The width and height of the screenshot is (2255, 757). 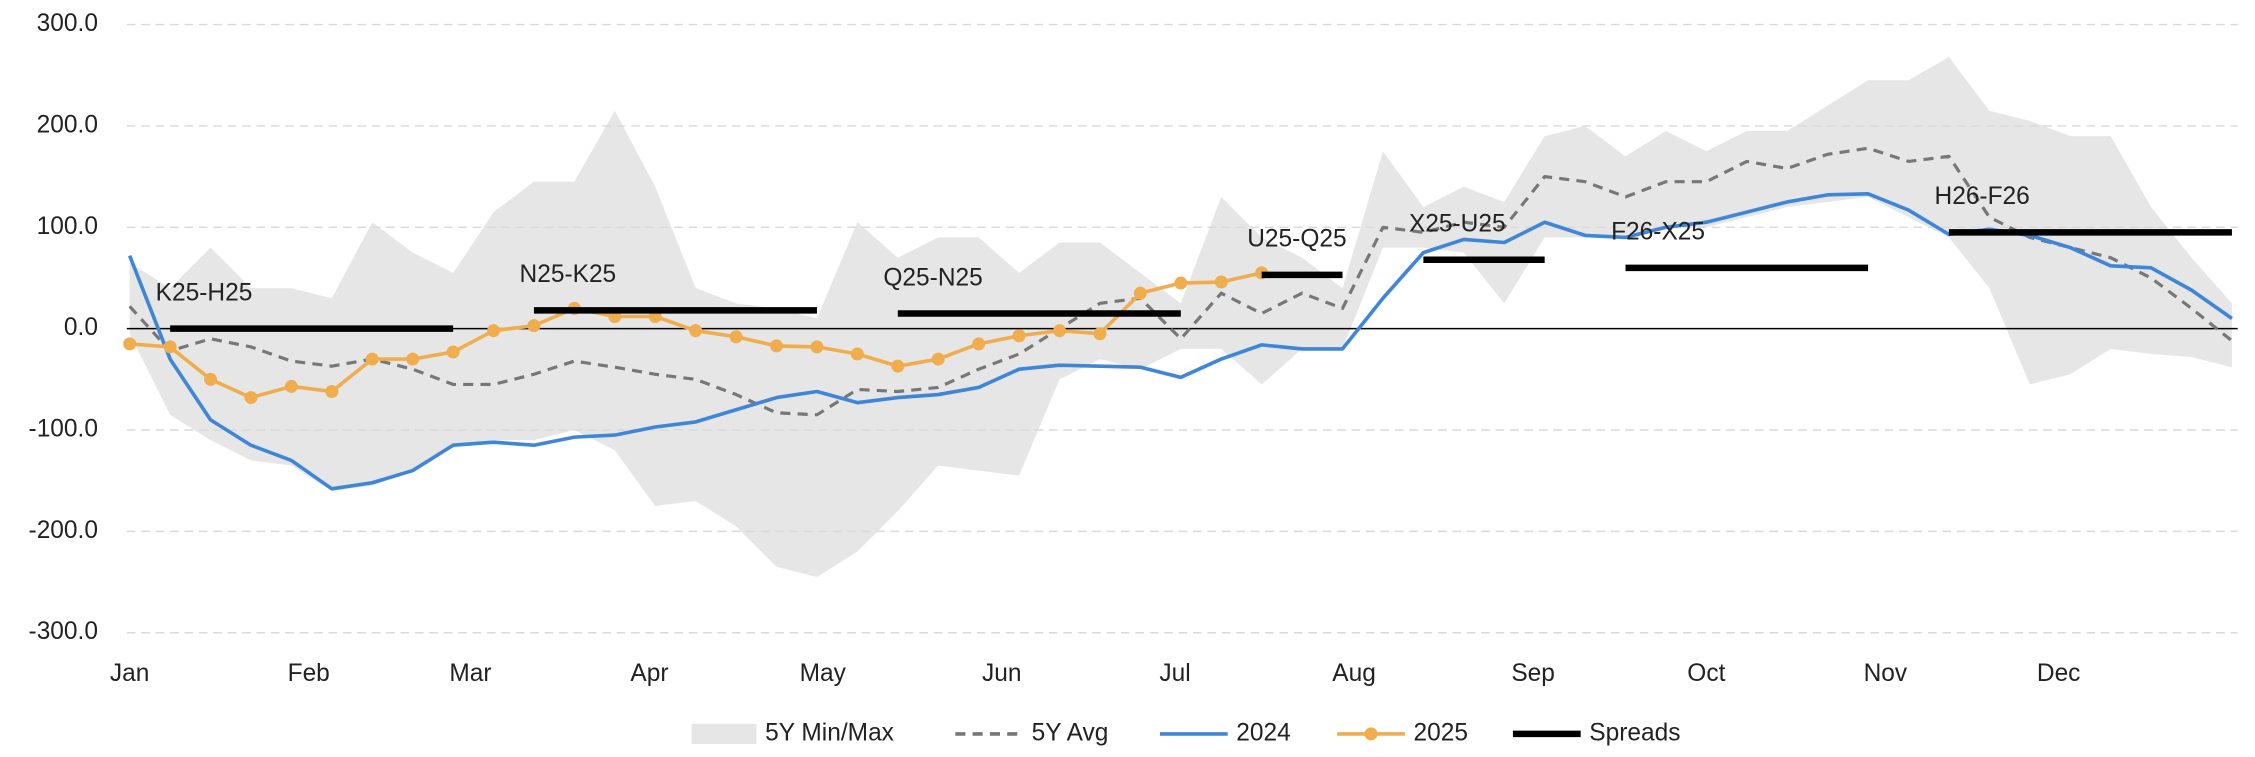 I want to click on legend-label: Spreads, so click(x=1634, y=732).